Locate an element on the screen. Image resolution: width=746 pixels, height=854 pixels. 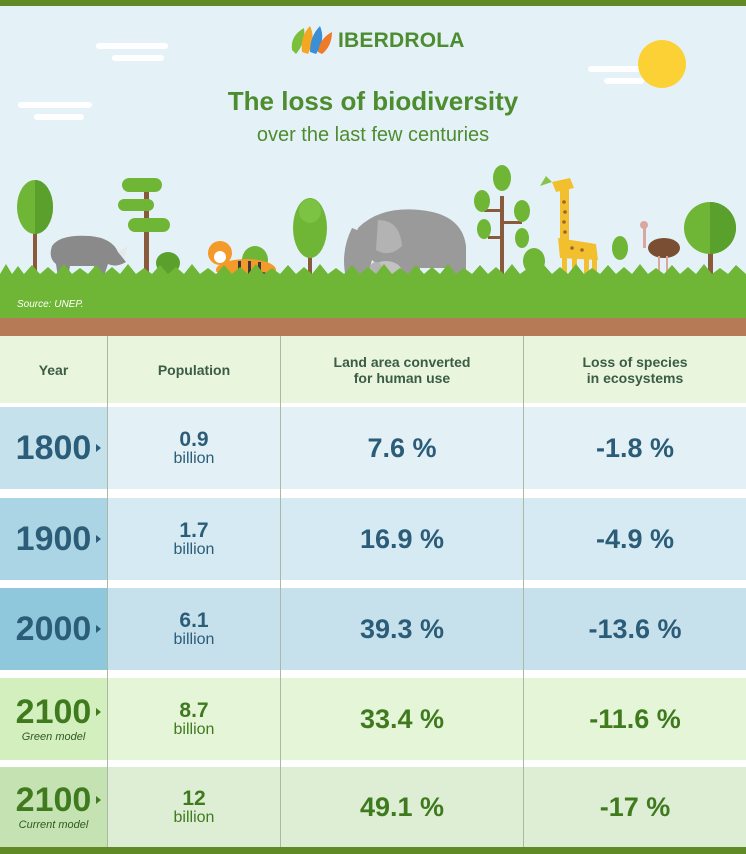
land-cell: 7.6 % is located at coordinates (402, 448).